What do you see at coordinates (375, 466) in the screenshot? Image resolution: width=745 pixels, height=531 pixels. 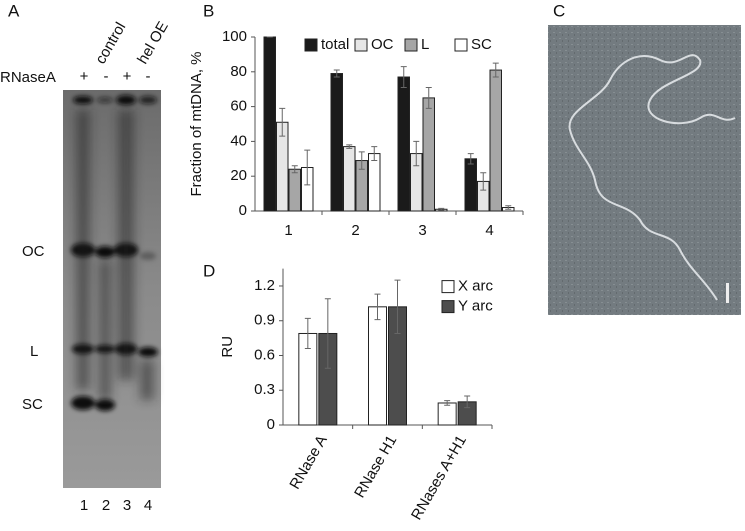 I see `x-tick-label: RNase H1` at bounding box center [375, 466].